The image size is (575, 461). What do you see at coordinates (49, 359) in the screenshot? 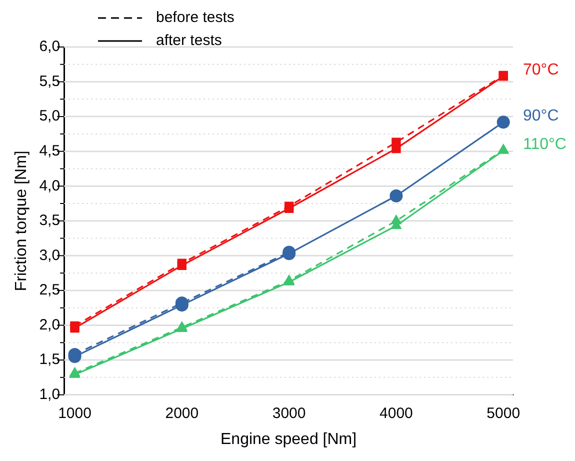
I see `y-tick-label: 1,5` at bounding box center [49, 359].